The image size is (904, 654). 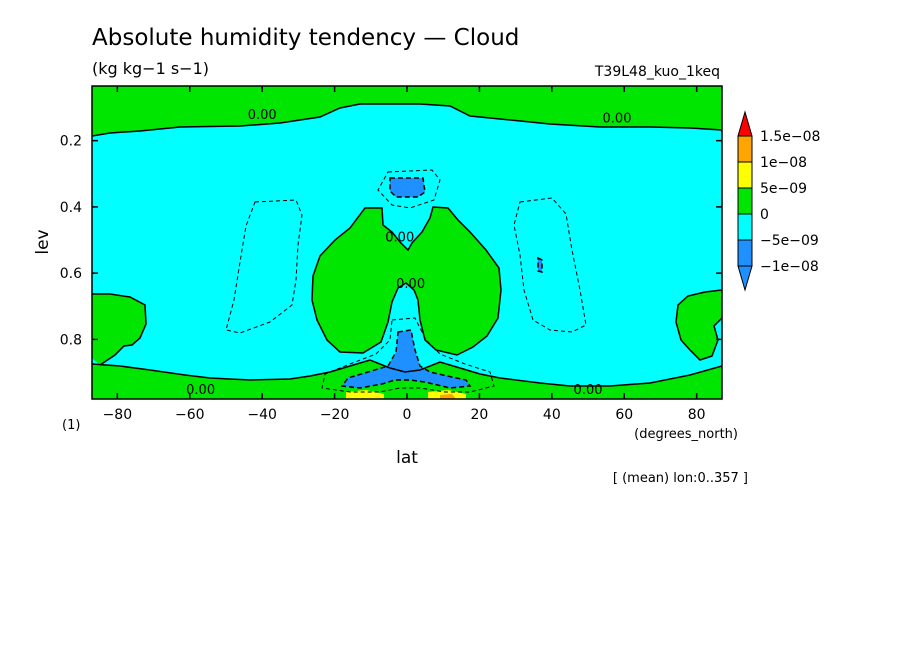 What do you see at coordinates (552, 415) in the screenshot?
I see `x-tick-label: 40` at bounding box center [552, 415].